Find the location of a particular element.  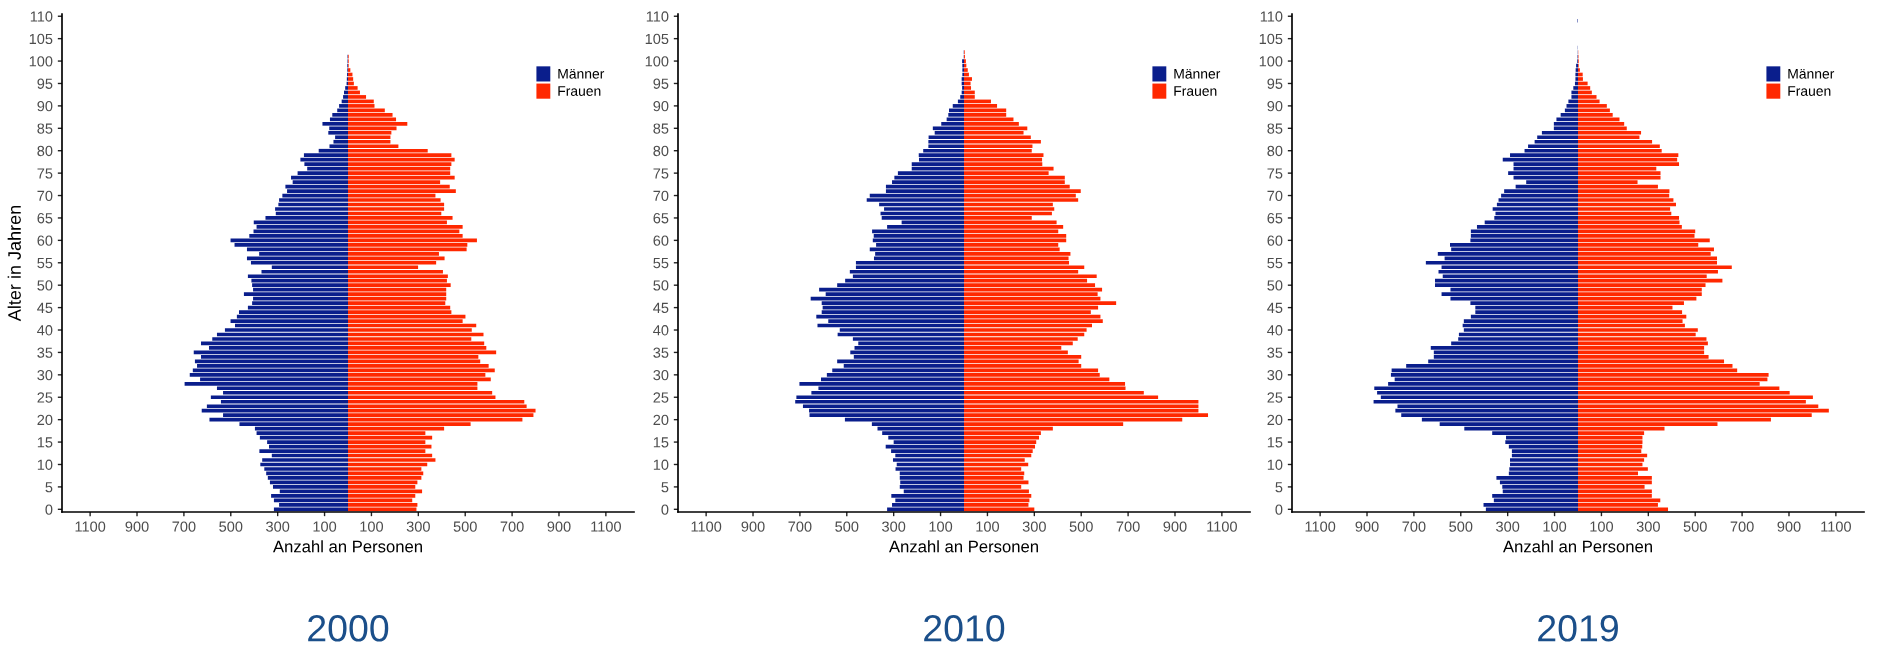

y-tick-label: 80 is located at coordinates (661, 151).